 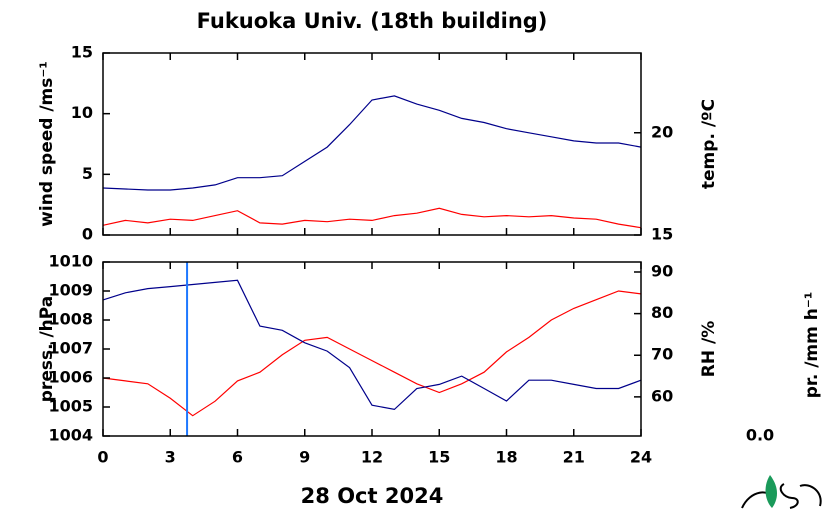 What do you see at coordinates (662, 234) in the screenshot?
I see `y2-tick-label: 15` at bounding box center [662, 234].